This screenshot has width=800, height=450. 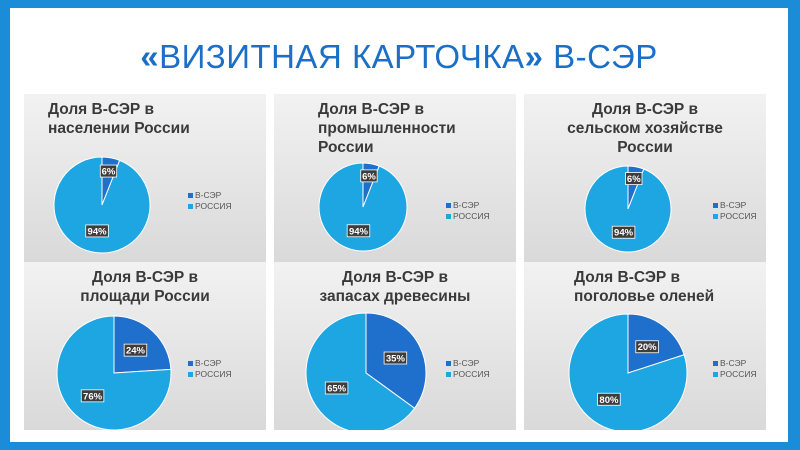 I want to click on chart-title: Доля В-СЭР в запасах древесины, so click(x=395, y=287).